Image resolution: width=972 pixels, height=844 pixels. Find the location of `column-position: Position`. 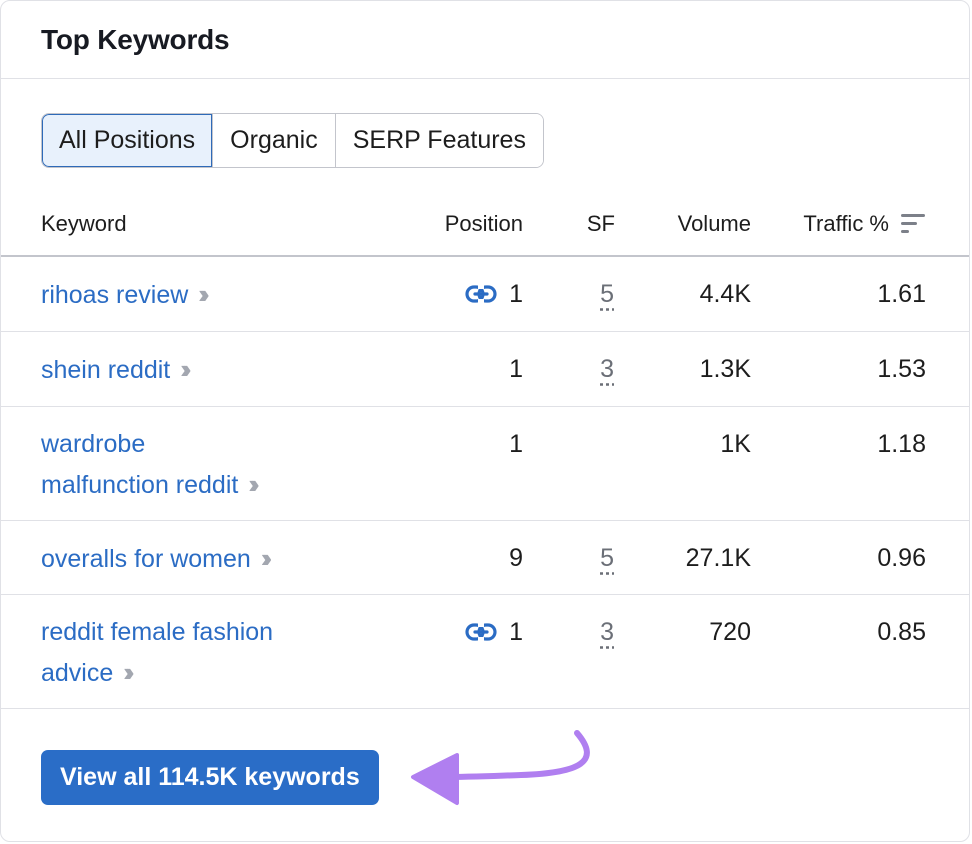

column-position: Position is located at coordinates (483, 223).